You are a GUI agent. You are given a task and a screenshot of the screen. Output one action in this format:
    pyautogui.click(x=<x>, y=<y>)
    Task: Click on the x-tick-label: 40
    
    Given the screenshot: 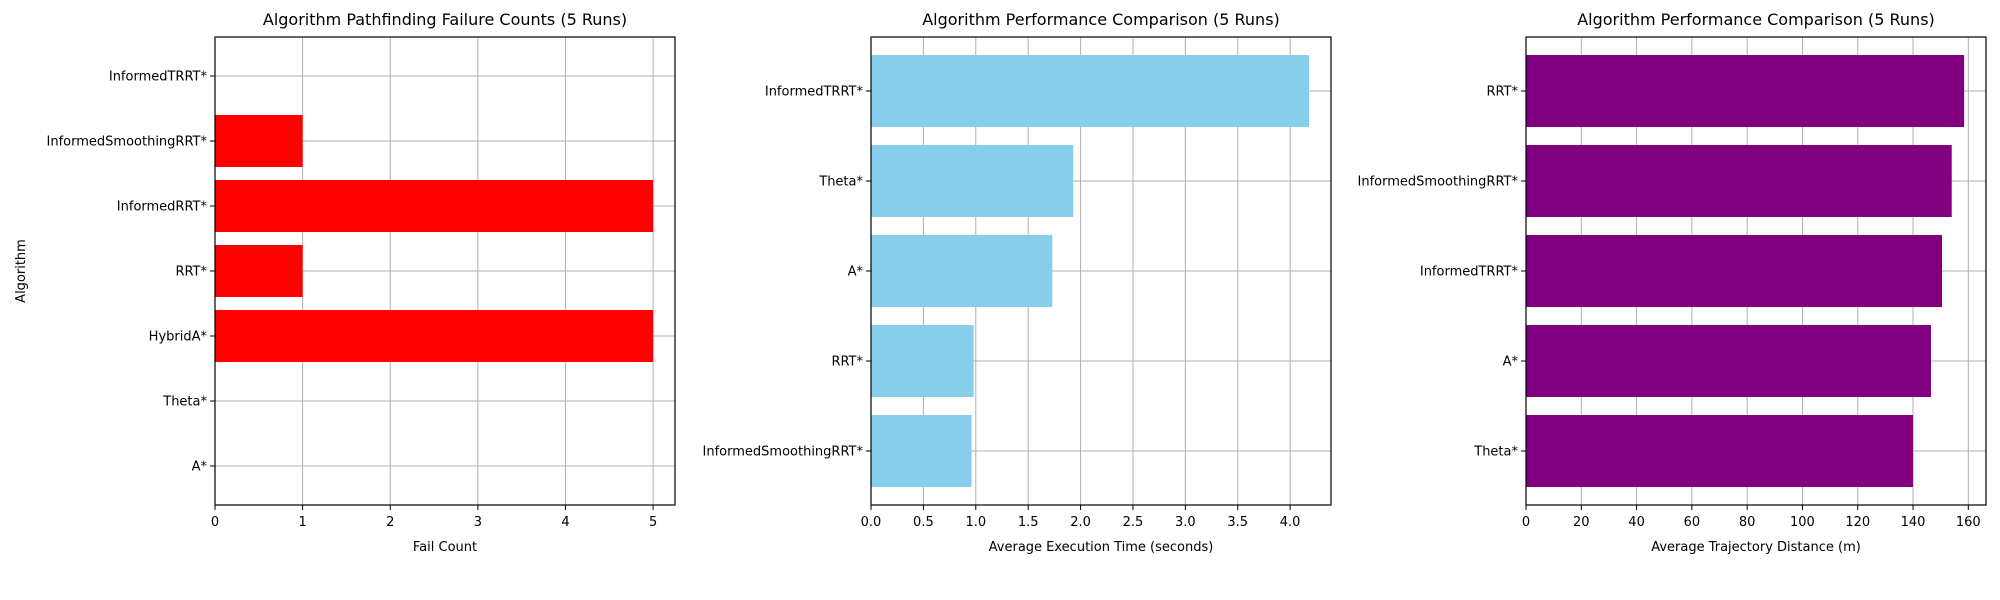 What is the action you would take?
    pyautogui.click(x=1636, y=522)
    